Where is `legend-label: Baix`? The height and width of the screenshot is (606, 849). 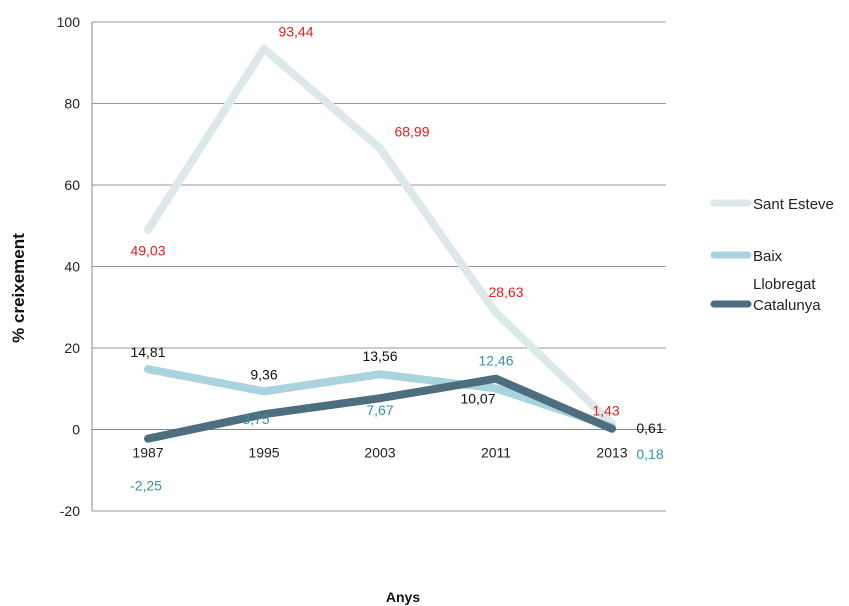
legend-label: Baix is located at coordinates (768, 256).